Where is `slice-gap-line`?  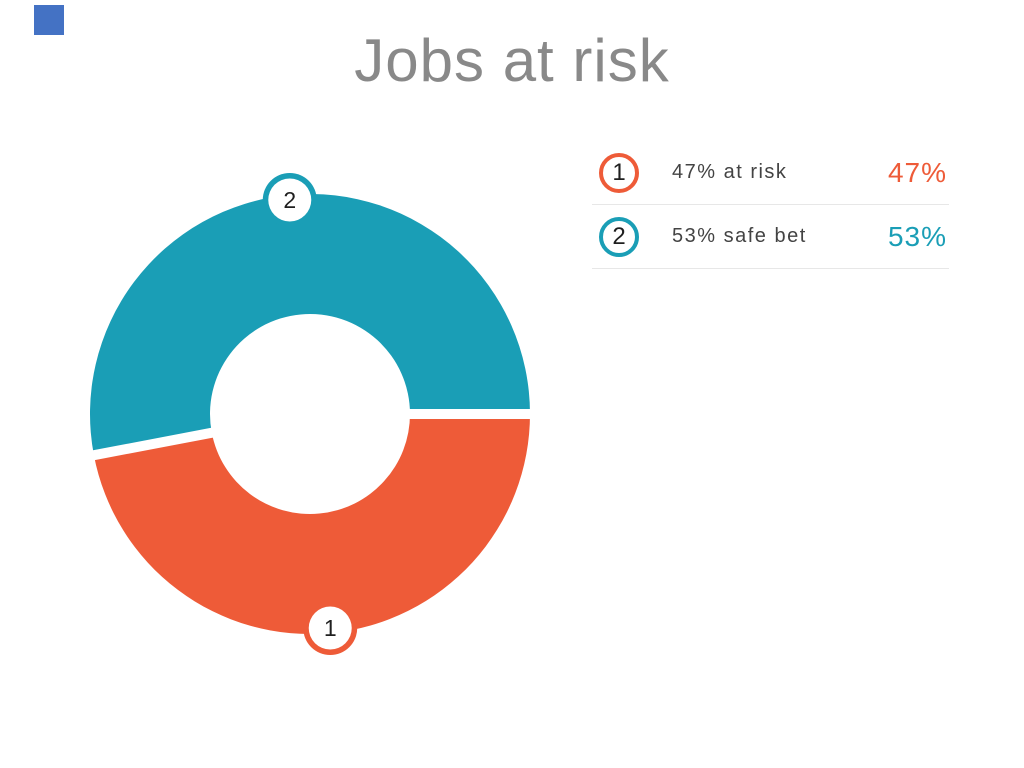 slice-gap-line is located at coordinates (195, 436).